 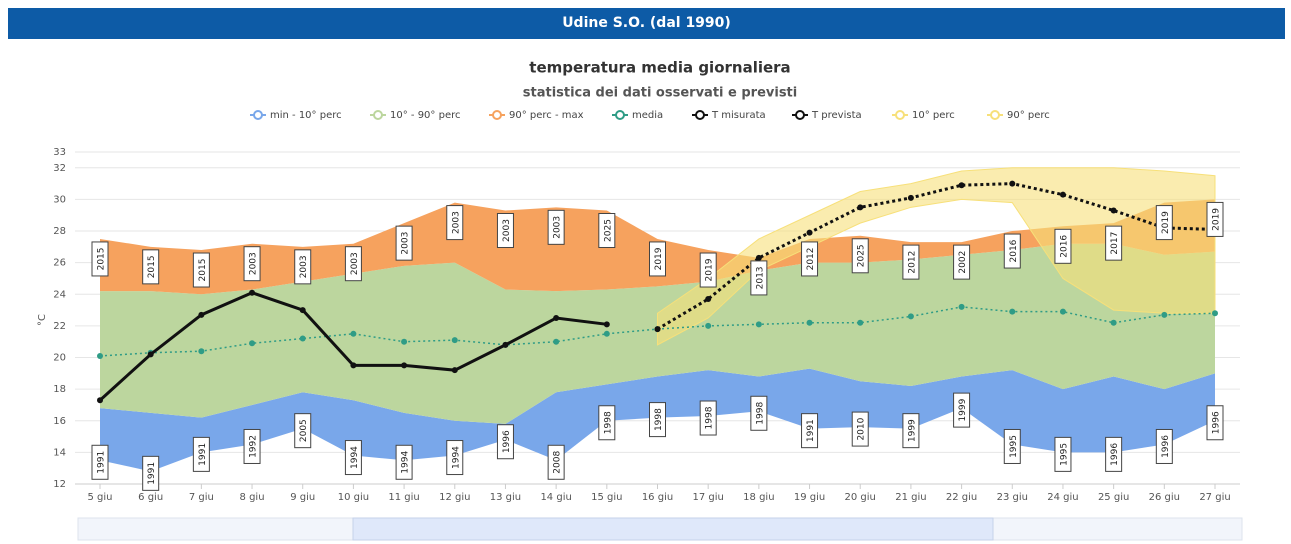 What do you see at coordinates (657, 259) in the screenshot?
I see `record-label: 2019` at bounding box center [657, 259].